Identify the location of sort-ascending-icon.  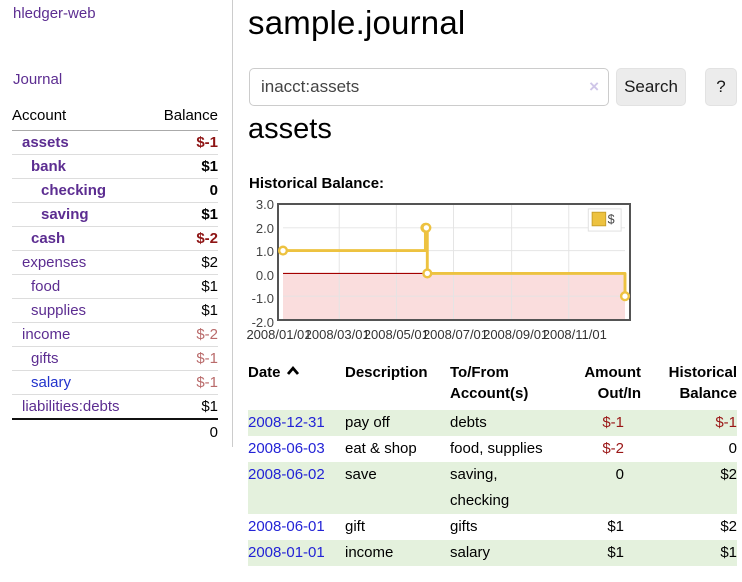
(292, 370).